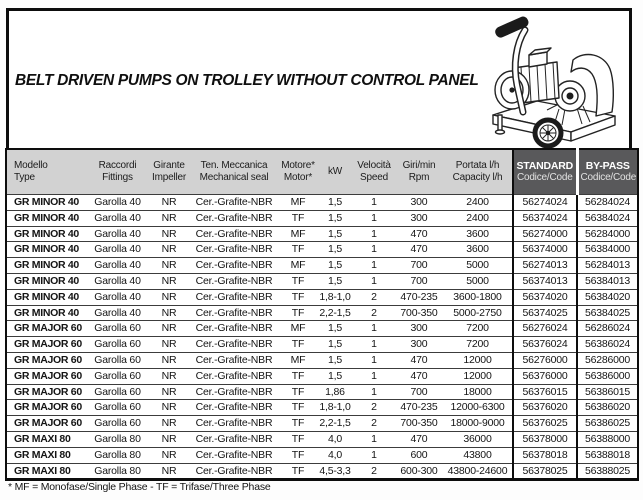 The width and height of the screenshot is (643, 500). Describe the element at coordinates (544, 218) in the screenshot. I see `cell-standard: 56374024` at that location.